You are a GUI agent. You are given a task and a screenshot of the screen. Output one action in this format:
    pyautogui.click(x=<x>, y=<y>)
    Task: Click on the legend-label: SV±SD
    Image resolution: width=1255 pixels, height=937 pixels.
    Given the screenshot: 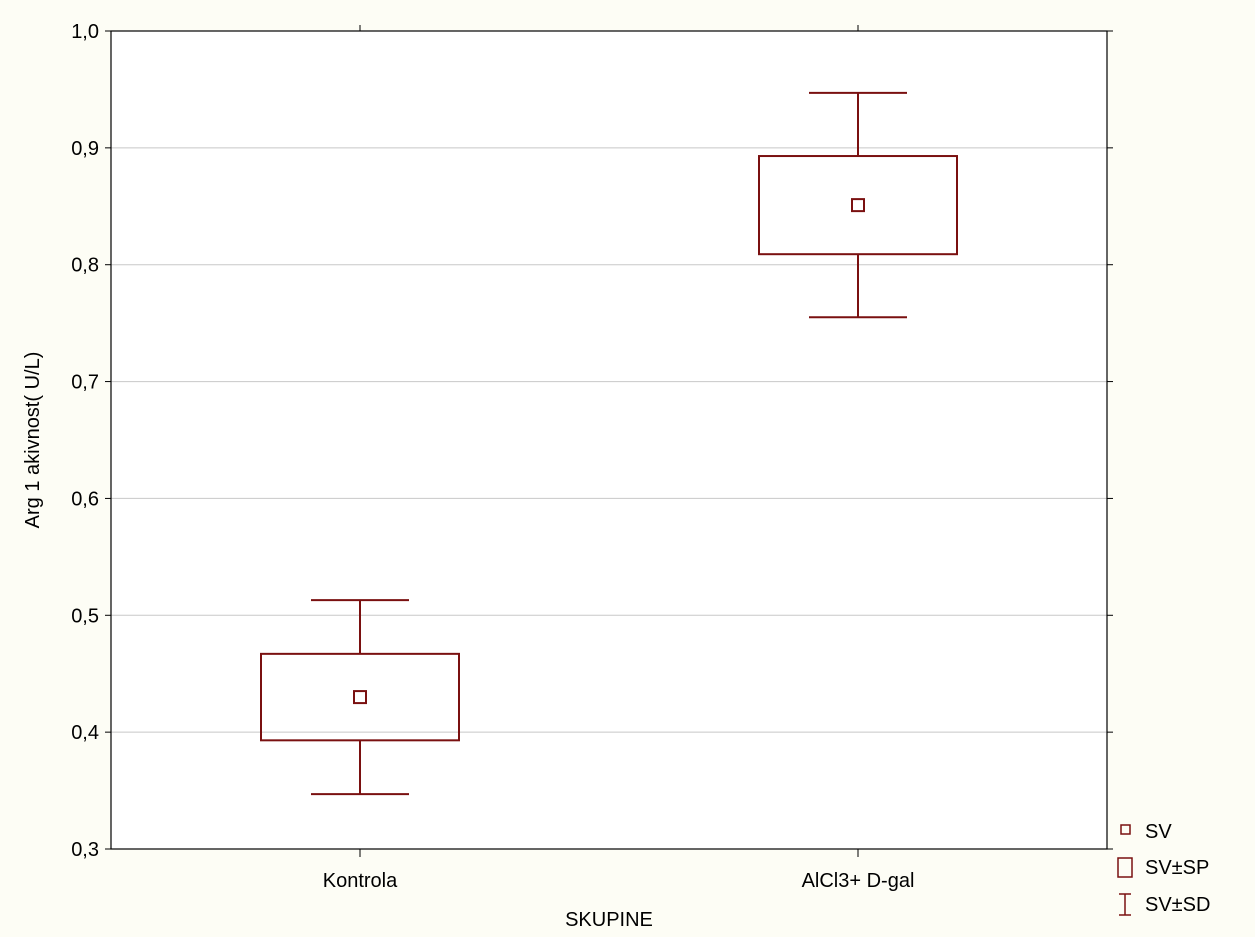 What is the action you would take?
    pyautogui.click(x=1177, y=905)
    